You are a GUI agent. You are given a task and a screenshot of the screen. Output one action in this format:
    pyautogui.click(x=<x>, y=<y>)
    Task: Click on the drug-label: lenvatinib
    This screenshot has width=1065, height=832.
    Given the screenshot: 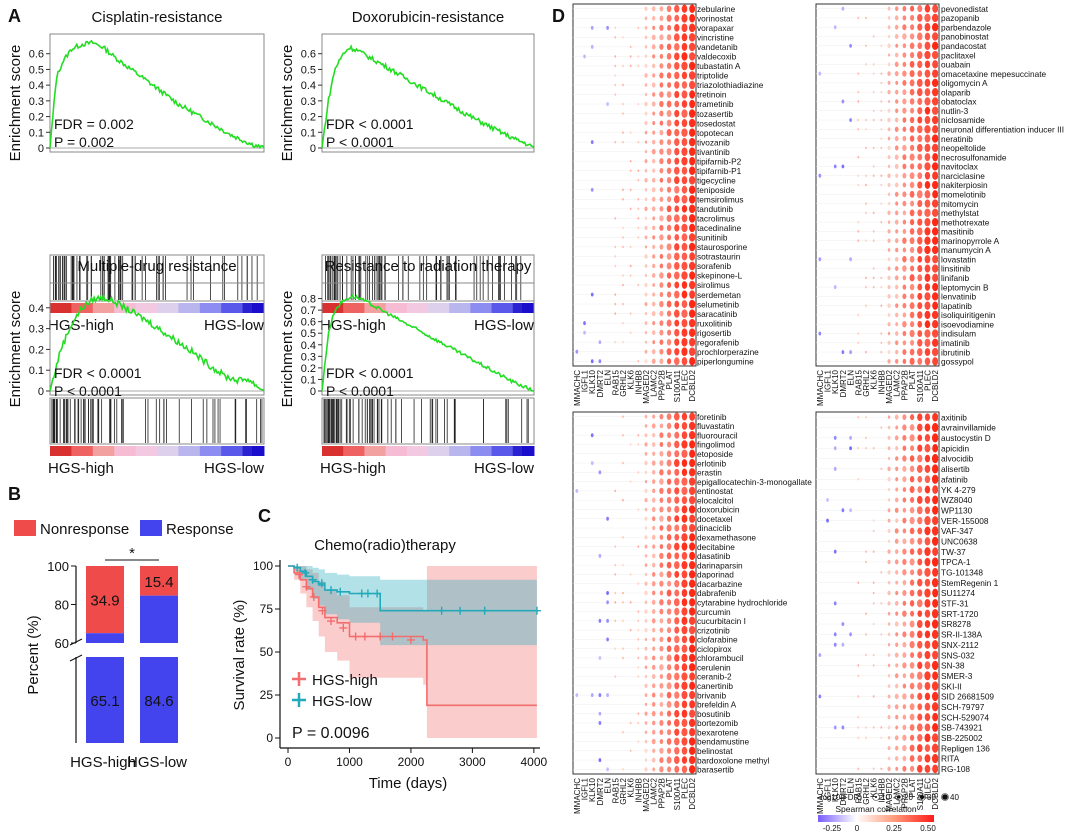 What is the action you would take?
    pyautogui.click(x=958, y=297)
    